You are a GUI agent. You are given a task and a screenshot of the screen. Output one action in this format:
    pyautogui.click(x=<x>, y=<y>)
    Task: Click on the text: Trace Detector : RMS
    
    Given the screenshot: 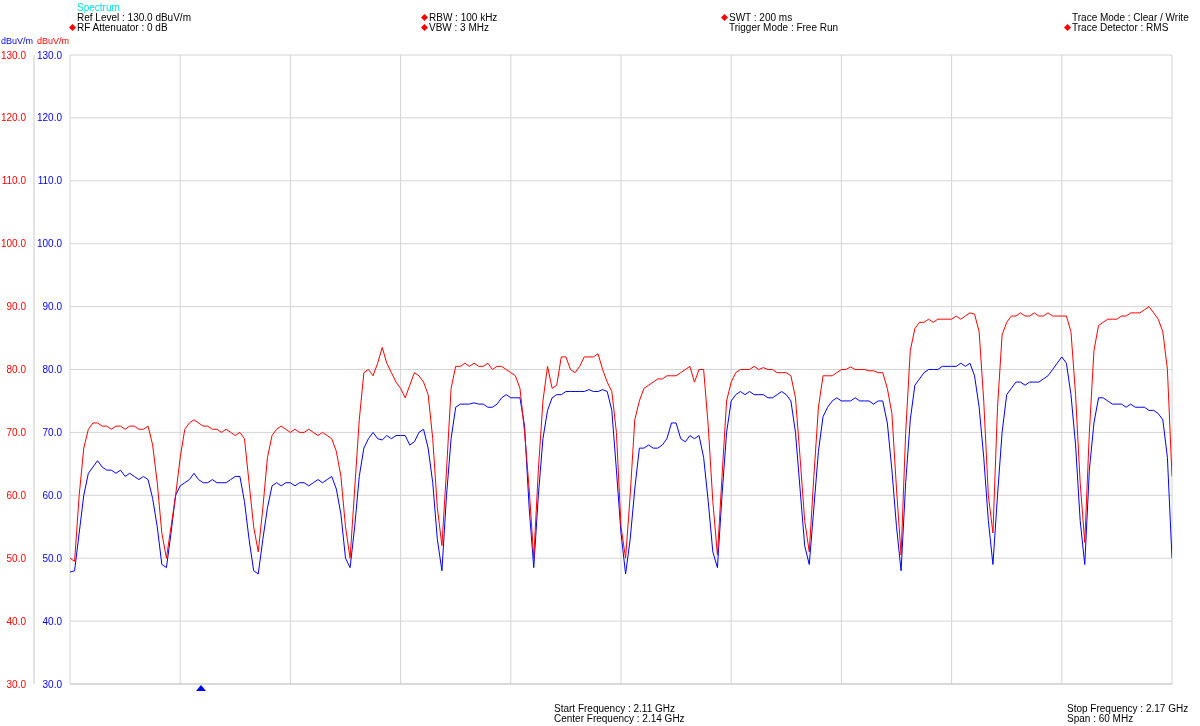 What is the action you would take?
    pyautogui.click(x=1120, y=27)
    